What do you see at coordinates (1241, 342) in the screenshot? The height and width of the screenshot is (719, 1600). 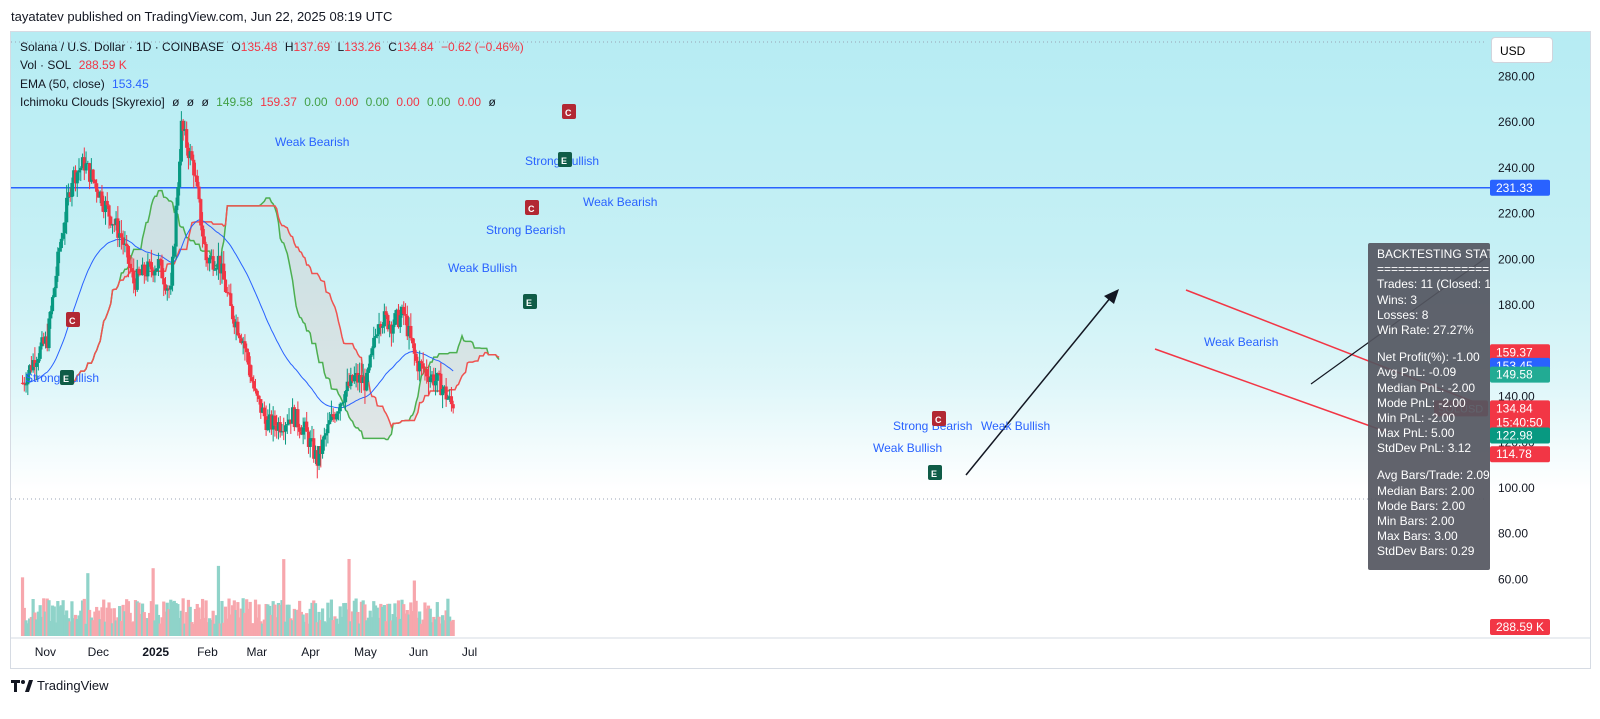 I see `signal-label: Weak Bearish` at bounding box center [1241, 342].